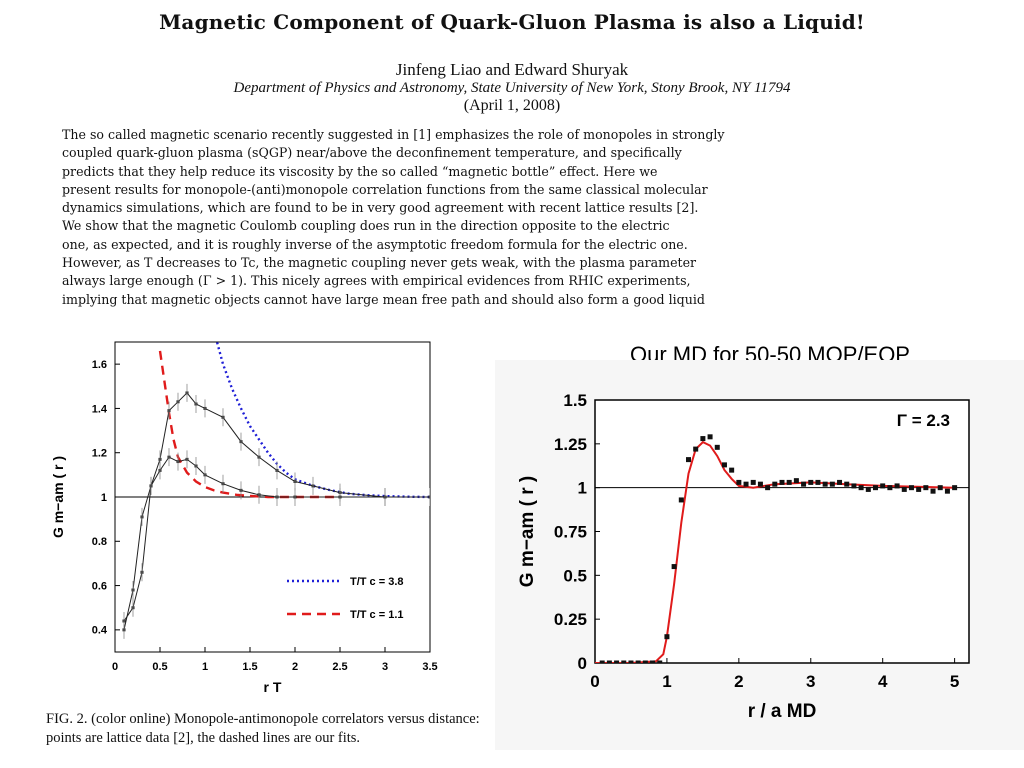 Image resolution: width=1024 pixels, height=768 pixels. I want to click on y-tick-label: 1.2, so click(99, 454).